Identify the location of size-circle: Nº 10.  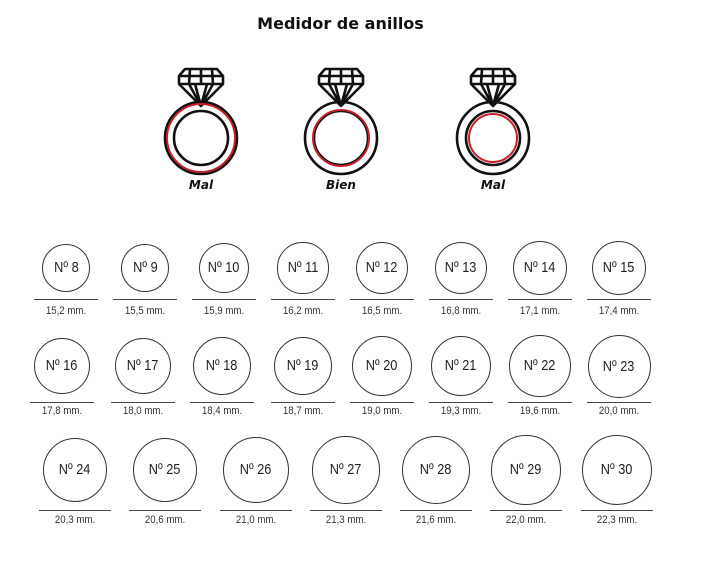
(224, 268).